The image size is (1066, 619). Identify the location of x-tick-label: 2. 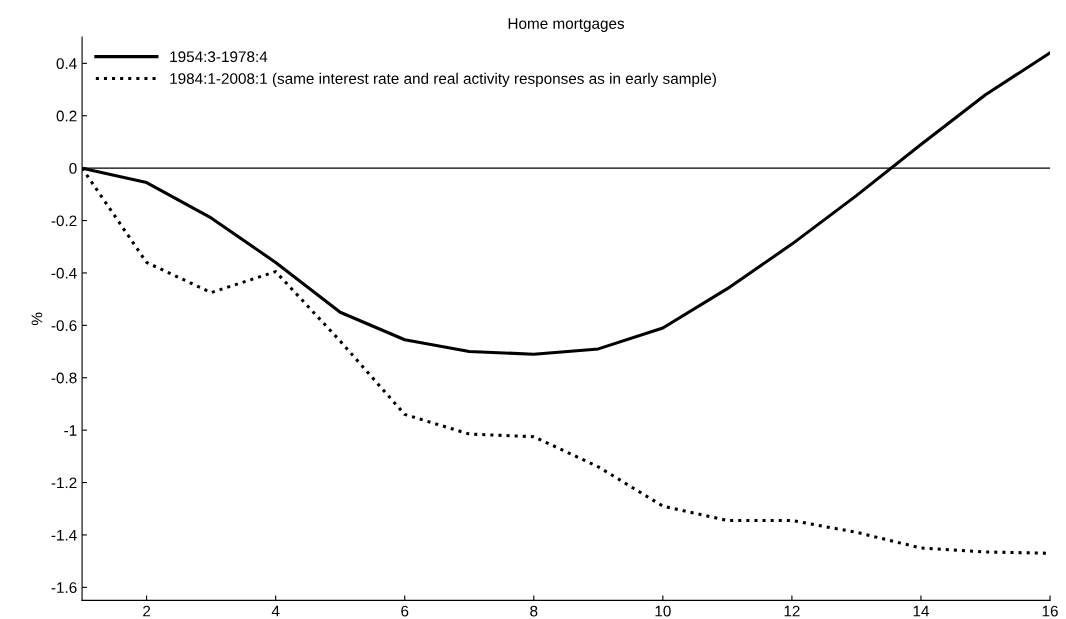
(147, 611).